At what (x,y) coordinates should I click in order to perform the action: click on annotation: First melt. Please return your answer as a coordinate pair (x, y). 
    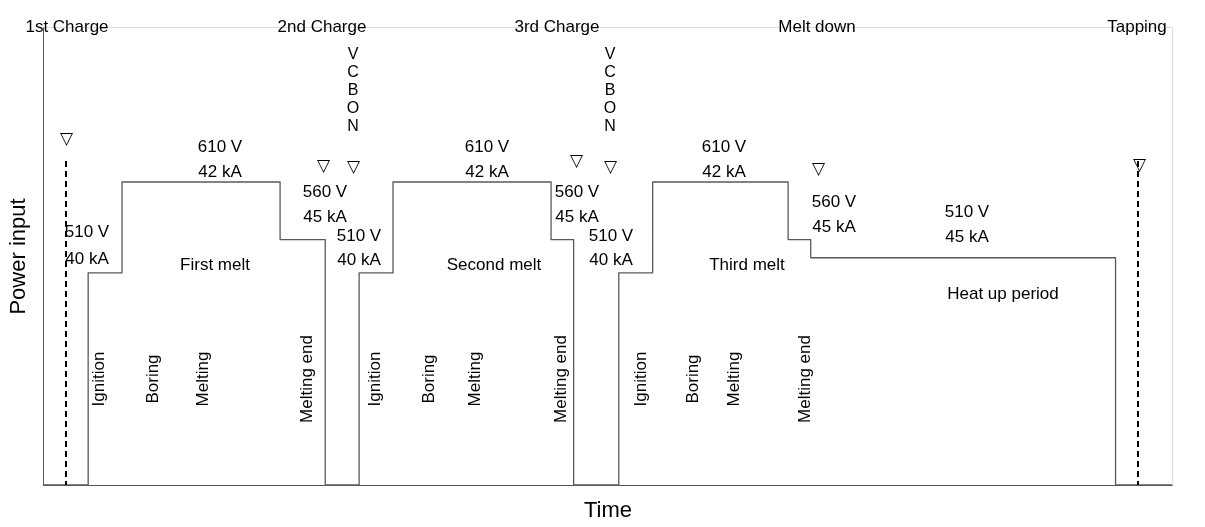
    Looking at the image, I should click on (215, 264).